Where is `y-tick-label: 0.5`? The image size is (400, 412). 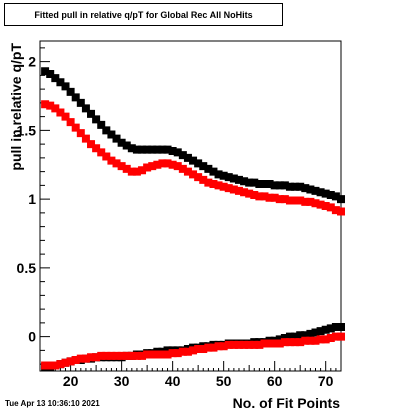 y-tick-label: 0.5 is located at coordinates (27, 268).